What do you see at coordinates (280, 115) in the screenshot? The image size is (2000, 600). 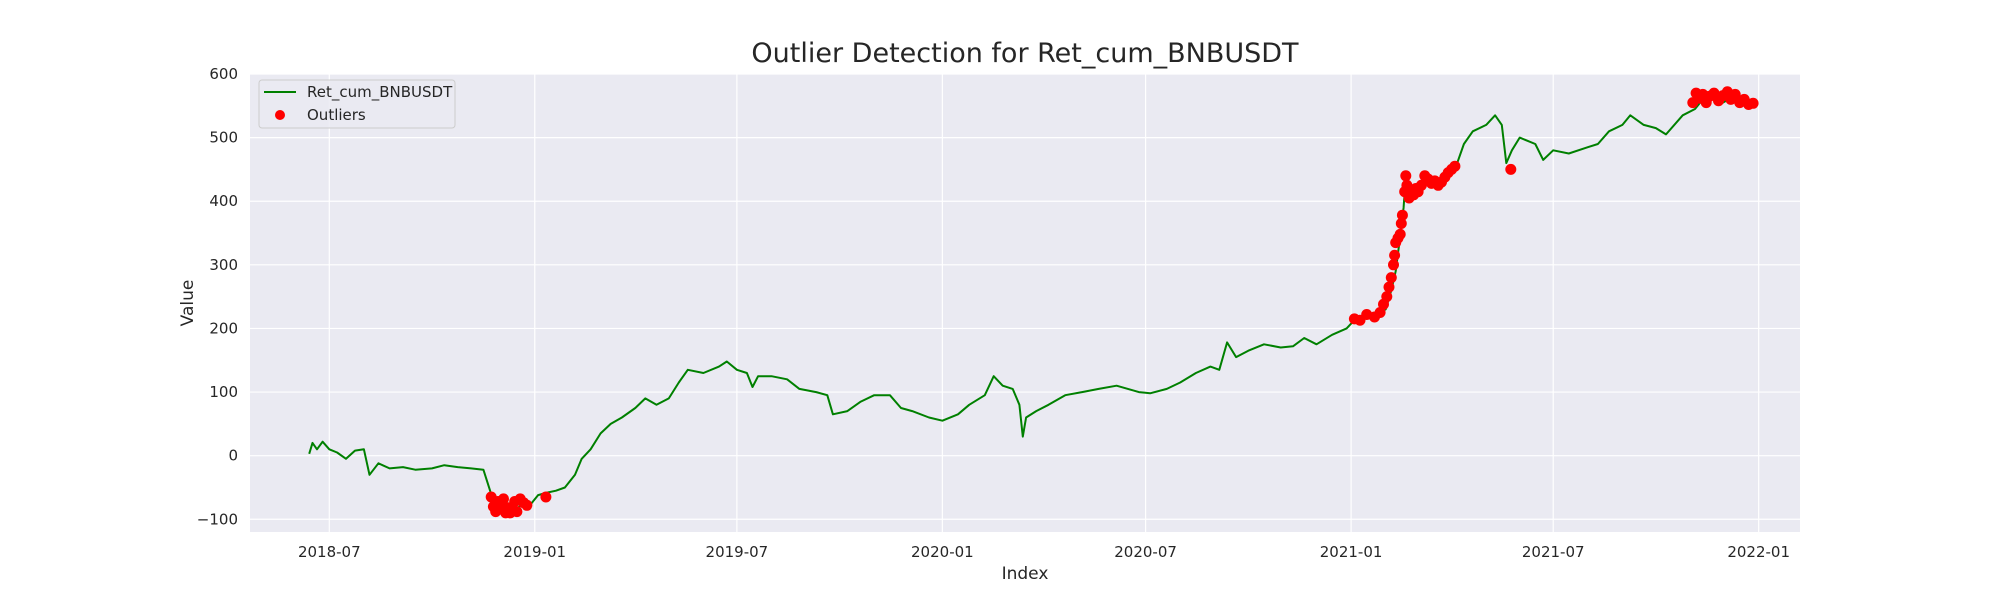 I see `legend-outlier-swatch` at bounding box center [280, 115].